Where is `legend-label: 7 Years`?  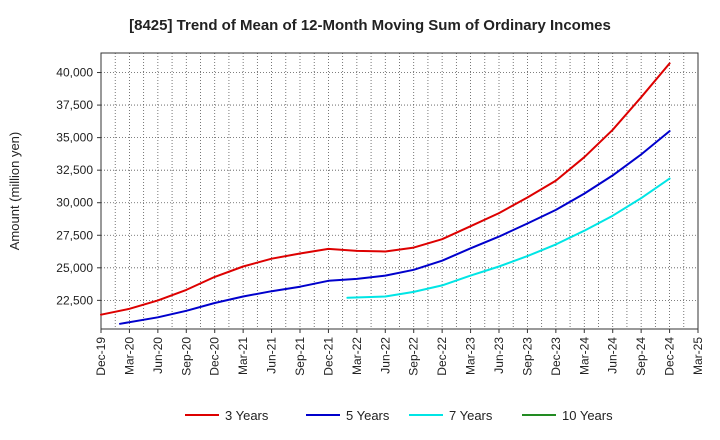
legend-label: 7 Years is located at coordinates (471, 415).